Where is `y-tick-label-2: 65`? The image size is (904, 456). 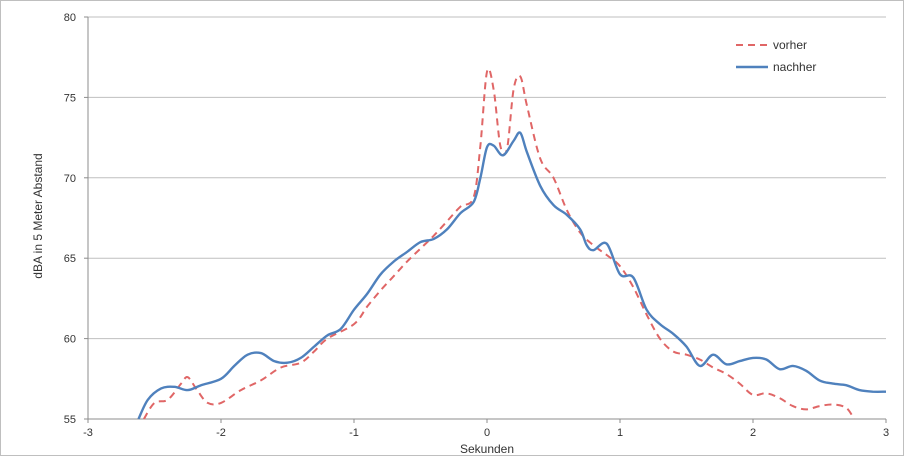
y-tick-label-2: 65 is located at coordinates (70, 259).